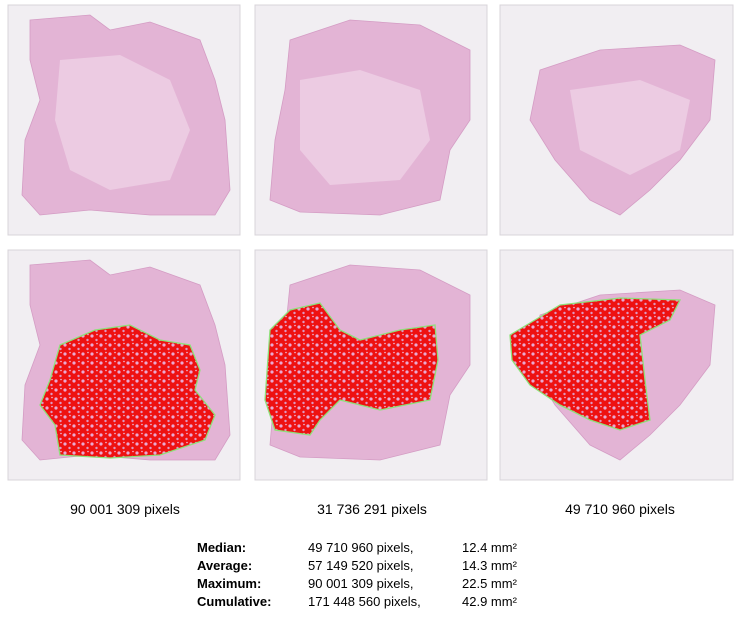  What do you see at coordinates (361, 565) in the screenshot?
I see `stat-pixels: 57 149 520 pixels,` at bounding box center [361, 565].